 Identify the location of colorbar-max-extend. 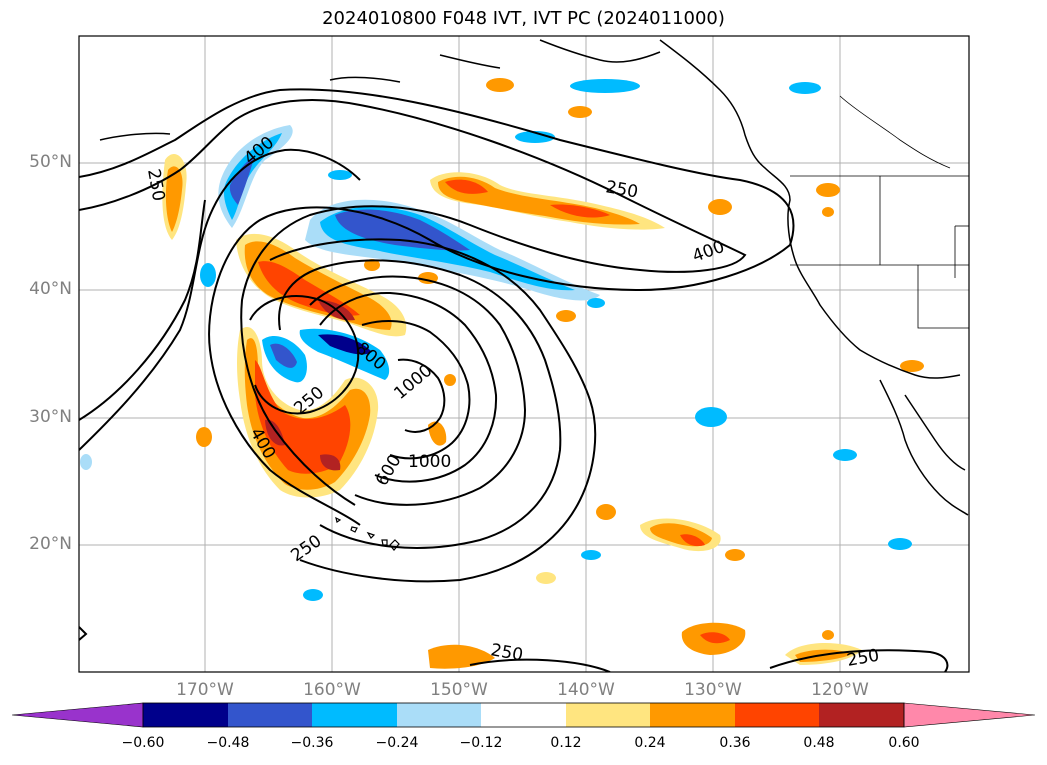
(969, 715).